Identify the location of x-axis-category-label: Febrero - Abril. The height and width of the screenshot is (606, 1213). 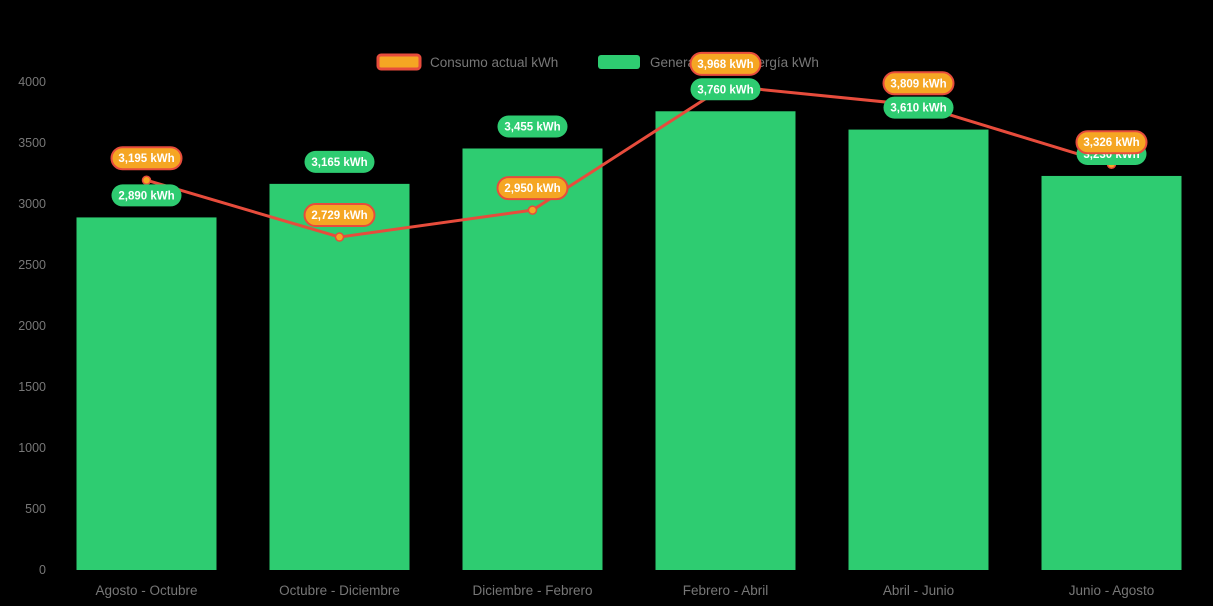
(726, 590).